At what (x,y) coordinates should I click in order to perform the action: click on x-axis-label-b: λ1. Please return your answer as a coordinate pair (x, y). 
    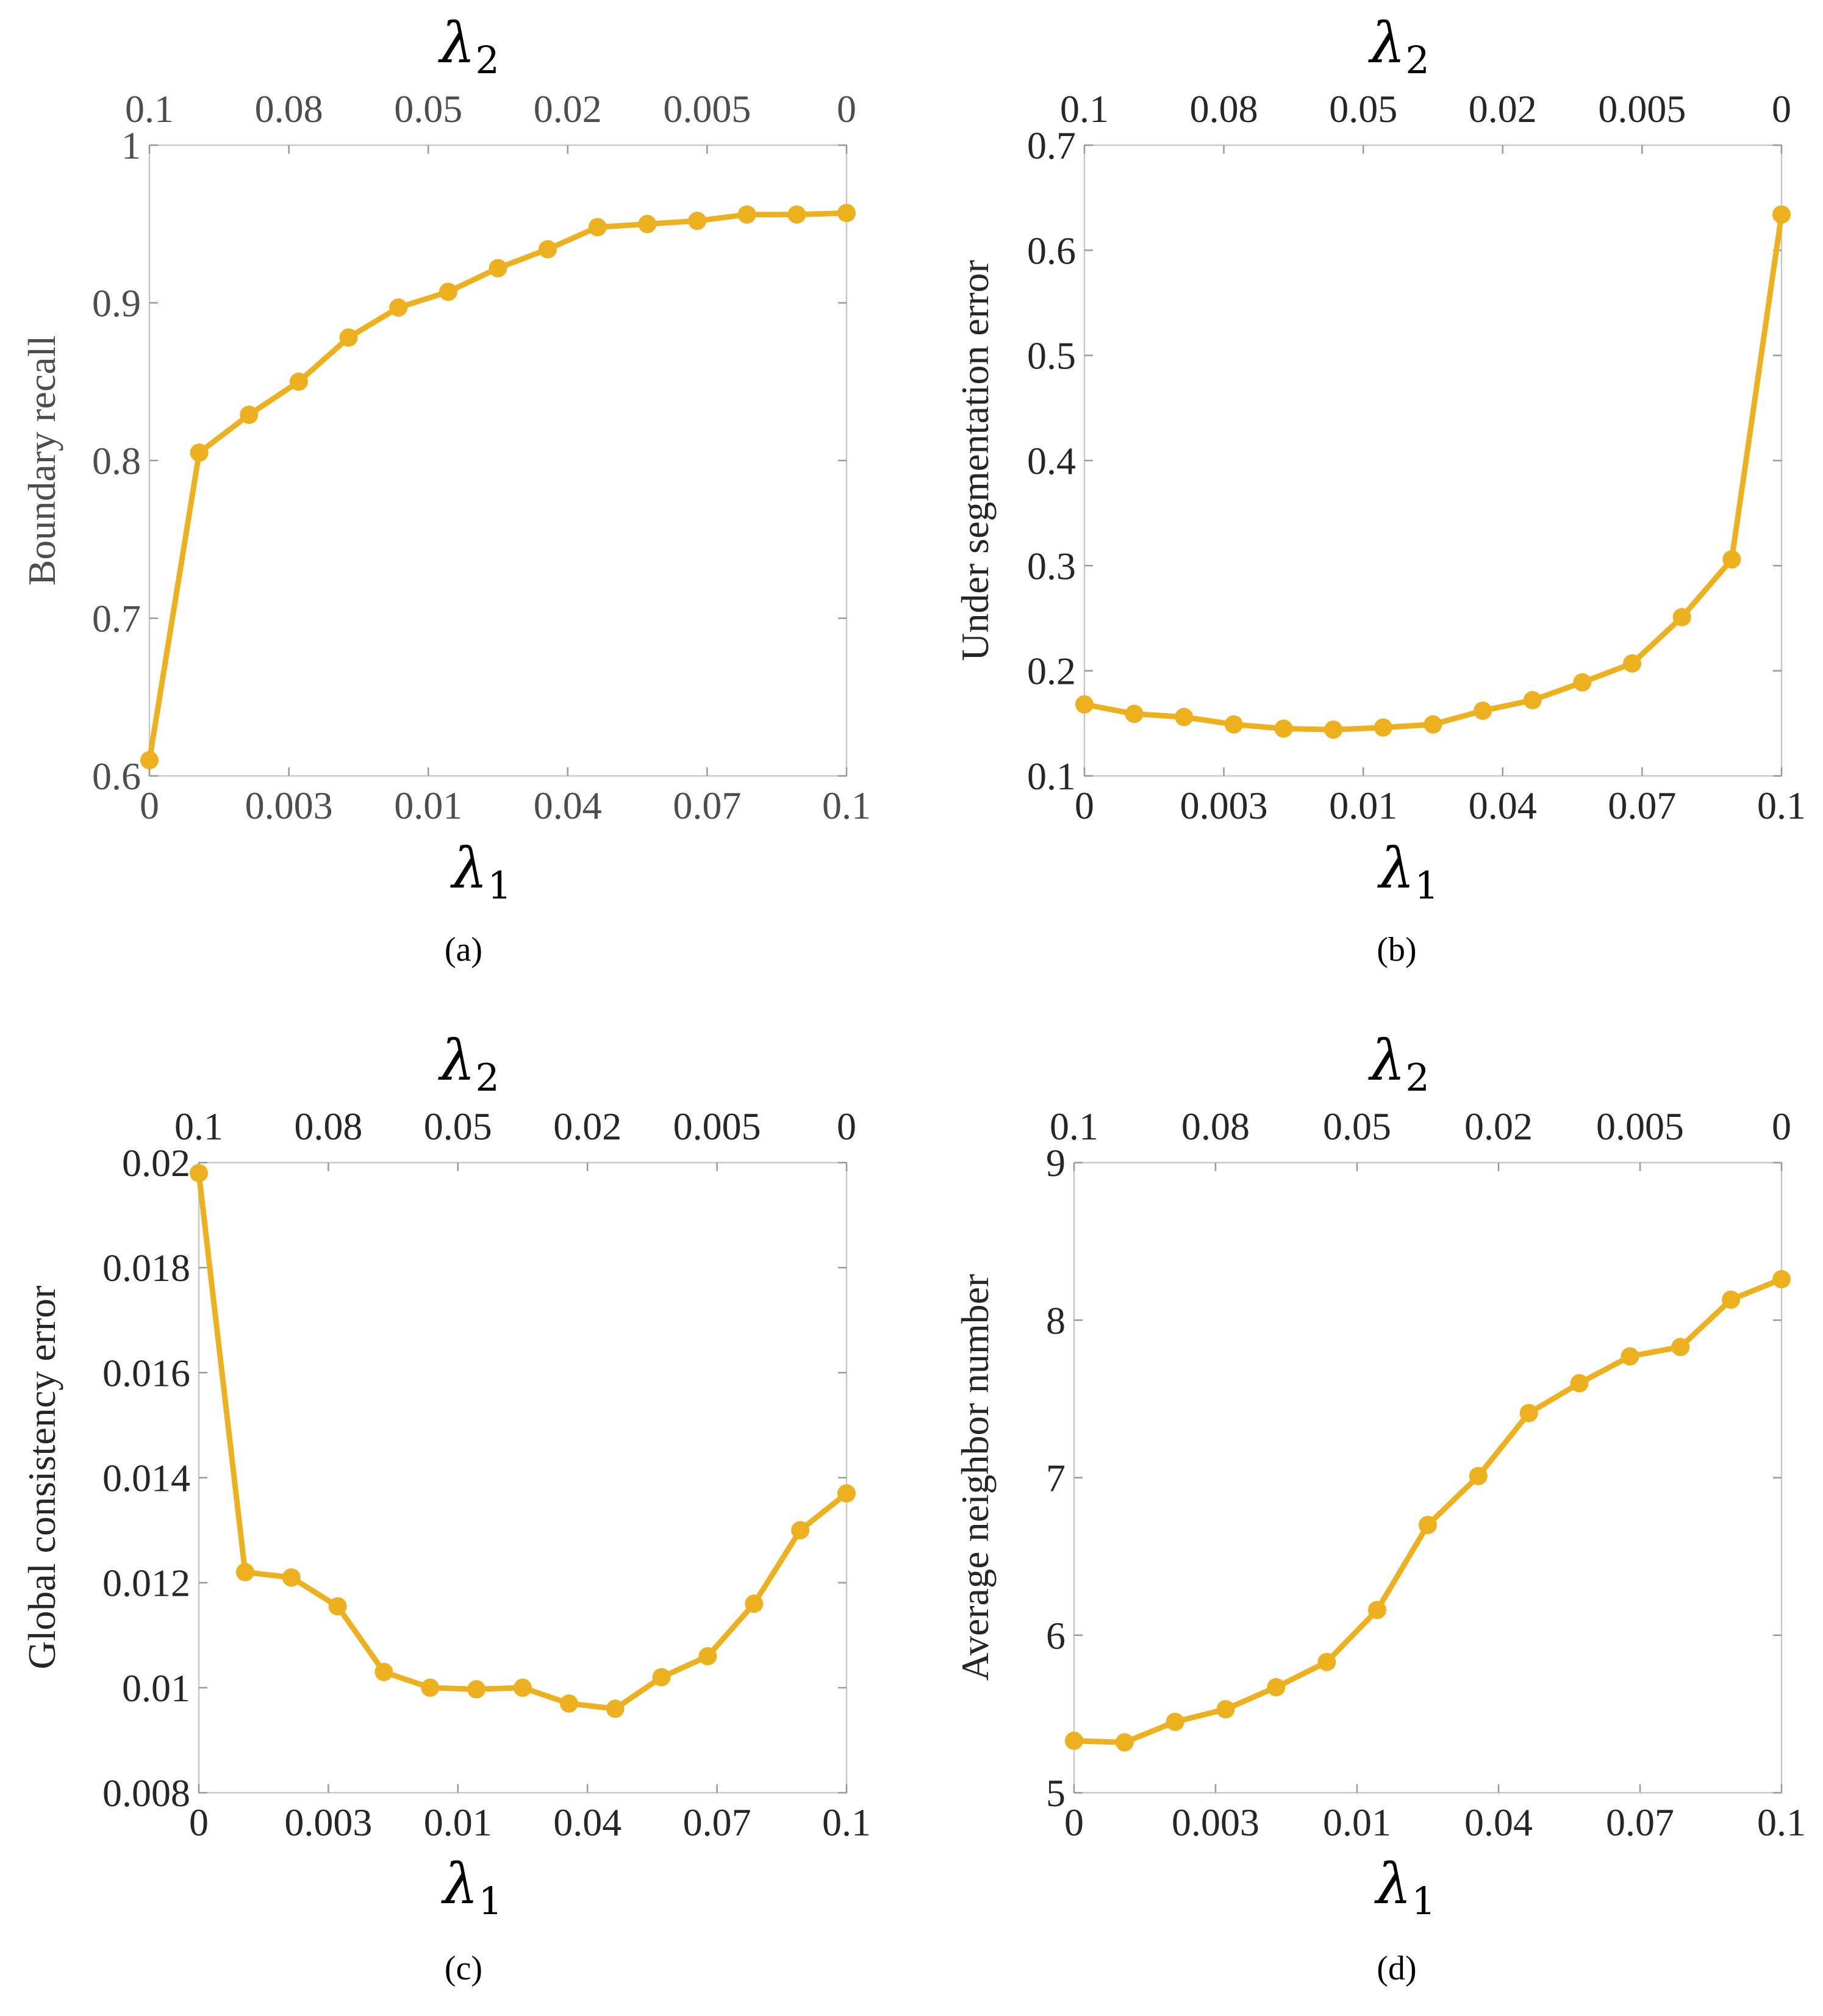
    Looking at the image, I should click on (1408, 872).